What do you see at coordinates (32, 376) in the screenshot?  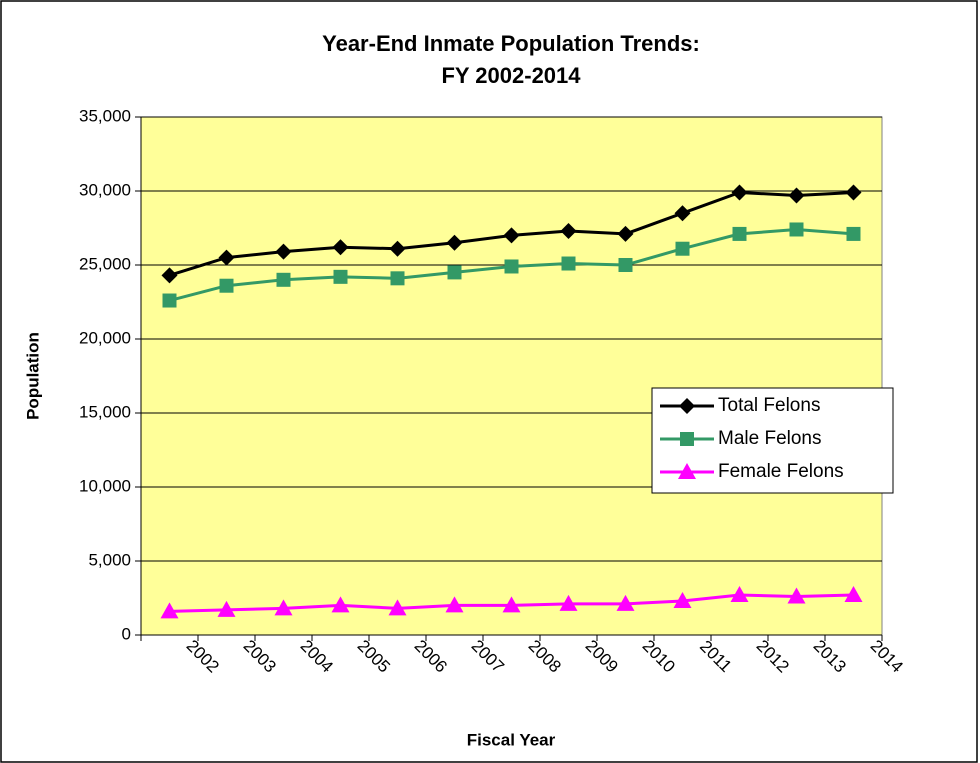 I see `y-axis-title: Population` at bounding box center [32, 376].